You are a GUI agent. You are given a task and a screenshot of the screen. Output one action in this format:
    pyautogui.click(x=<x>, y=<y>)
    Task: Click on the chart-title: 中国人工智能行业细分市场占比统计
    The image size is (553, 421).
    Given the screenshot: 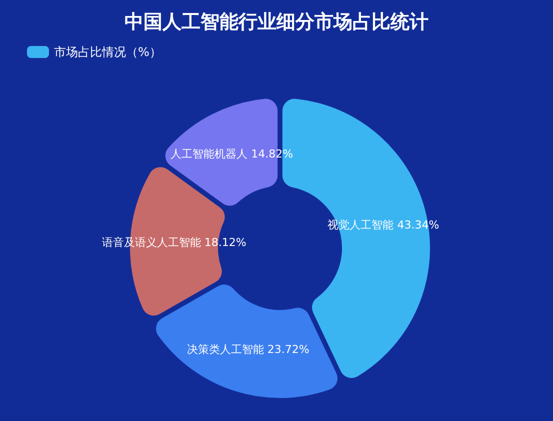 What is the action you would take?
    pyautogui.click(x=276, y=22)
    